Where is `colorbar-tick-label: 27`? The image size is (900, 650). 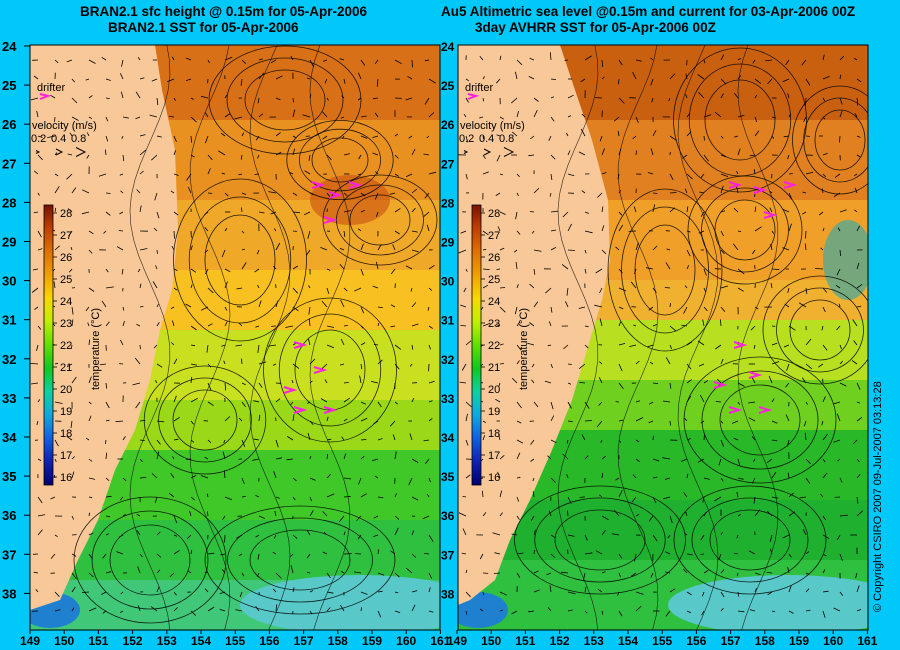 colorbar-tick-label: 27 is located at coordinates (494, 236).